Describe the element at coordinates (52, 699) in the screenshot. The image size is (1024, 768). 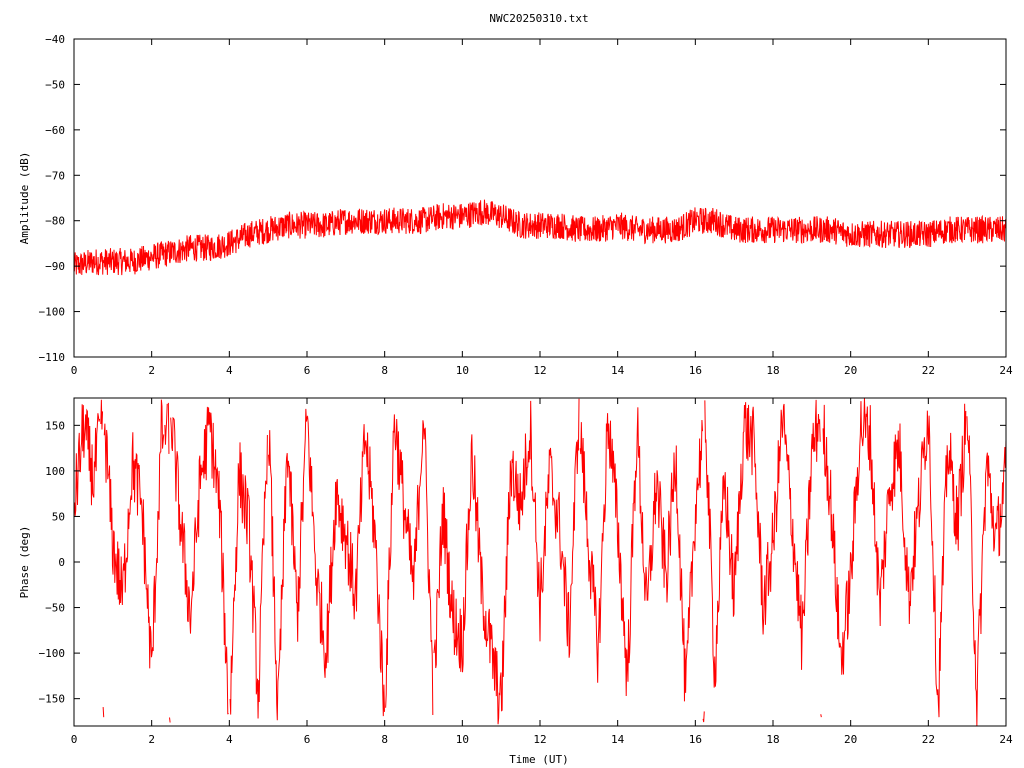
I see `phase-y-tick-label: −150` at that location.